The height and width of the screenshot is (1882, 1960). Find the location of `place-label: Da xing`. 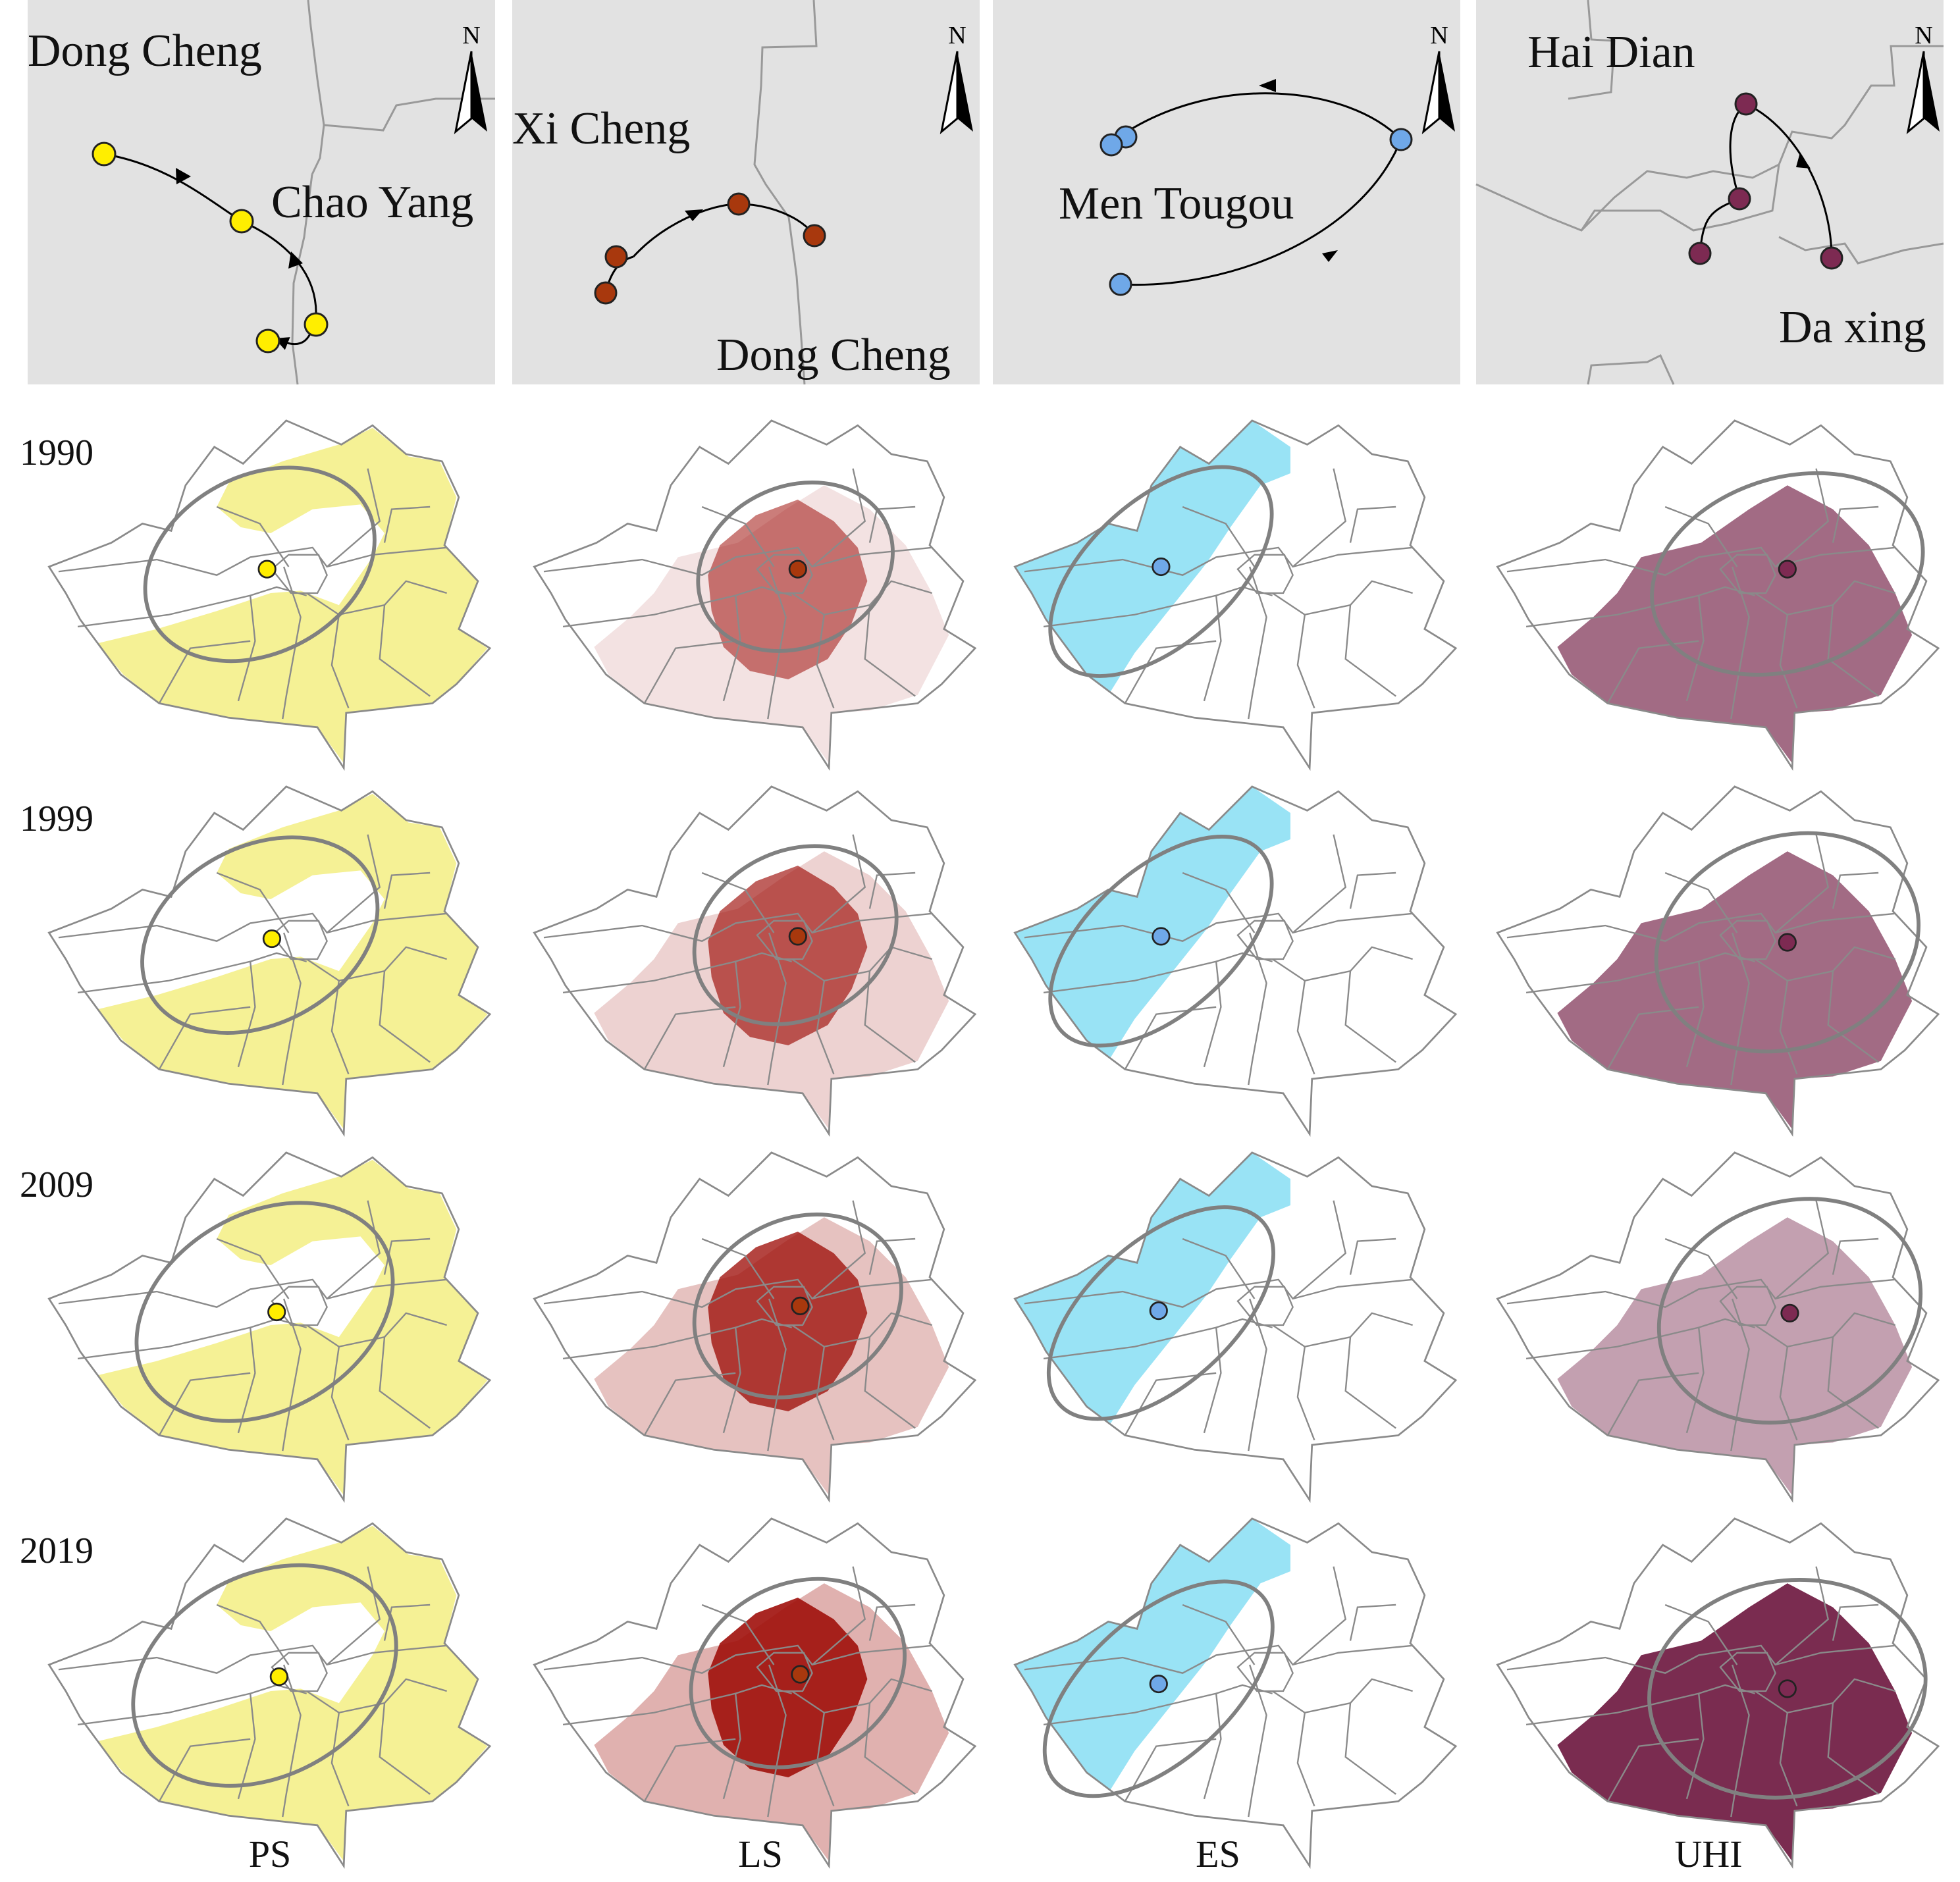

place-label: Da xing is located at coordinates (1852, 327).